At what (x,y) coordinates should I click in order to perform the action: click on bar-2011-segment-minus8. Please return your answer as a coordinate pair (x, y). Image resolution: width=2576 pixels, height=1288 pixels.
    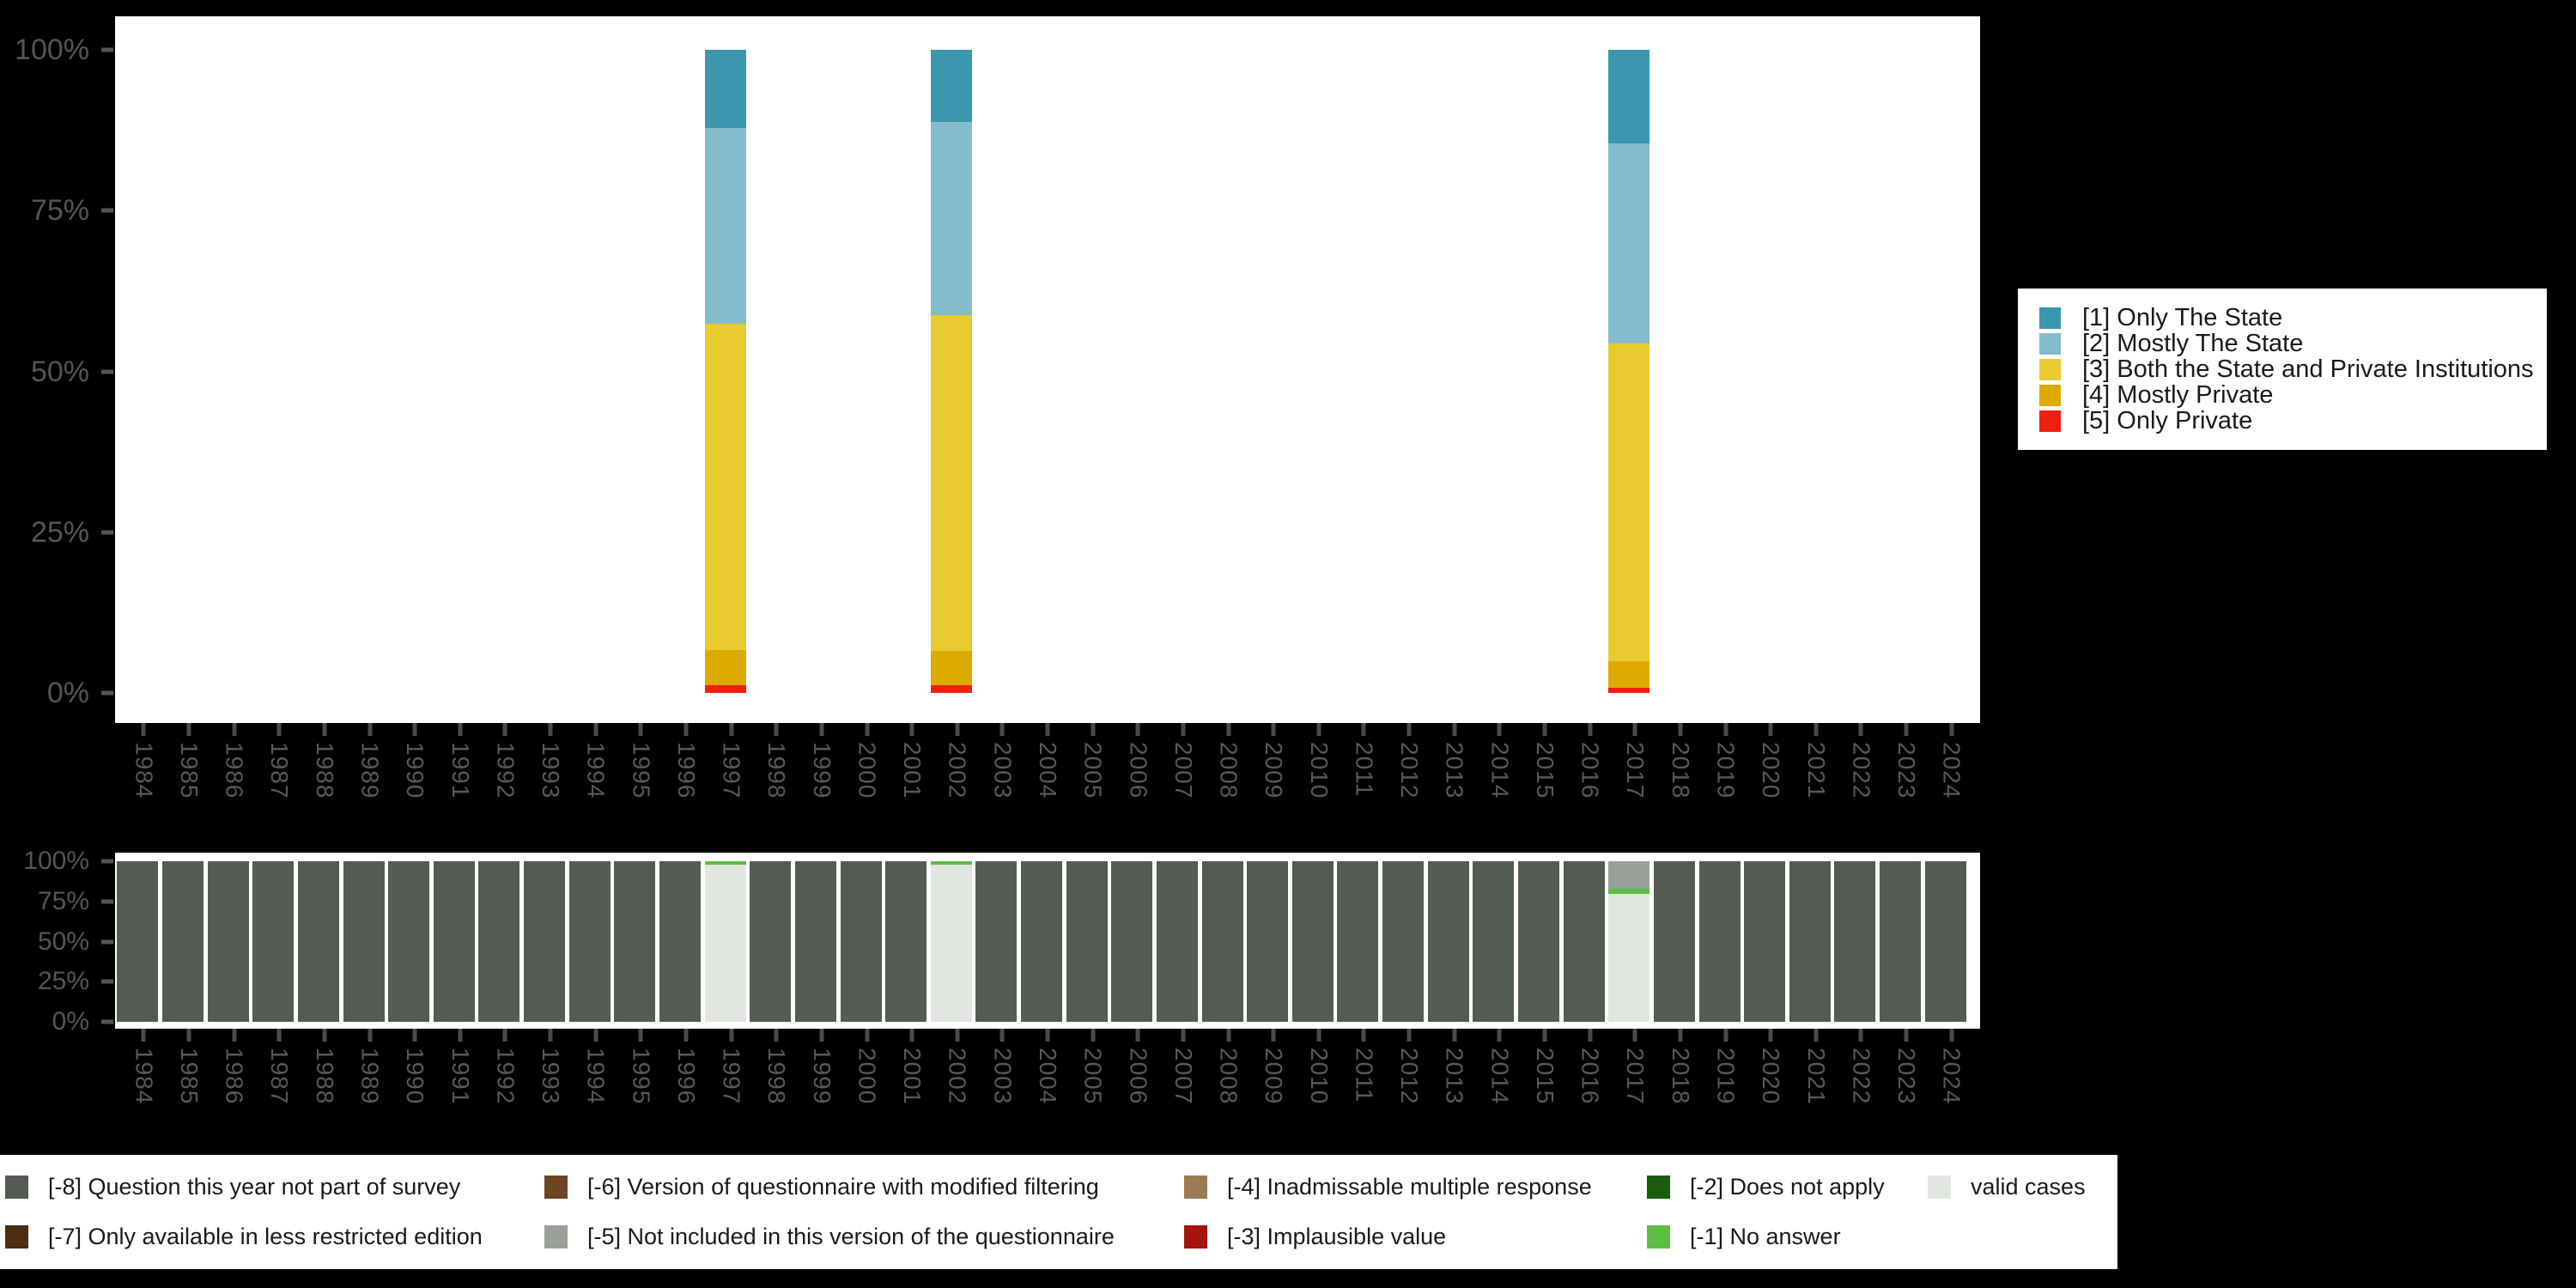
    Looking at the image, I should click on (1358, 941).